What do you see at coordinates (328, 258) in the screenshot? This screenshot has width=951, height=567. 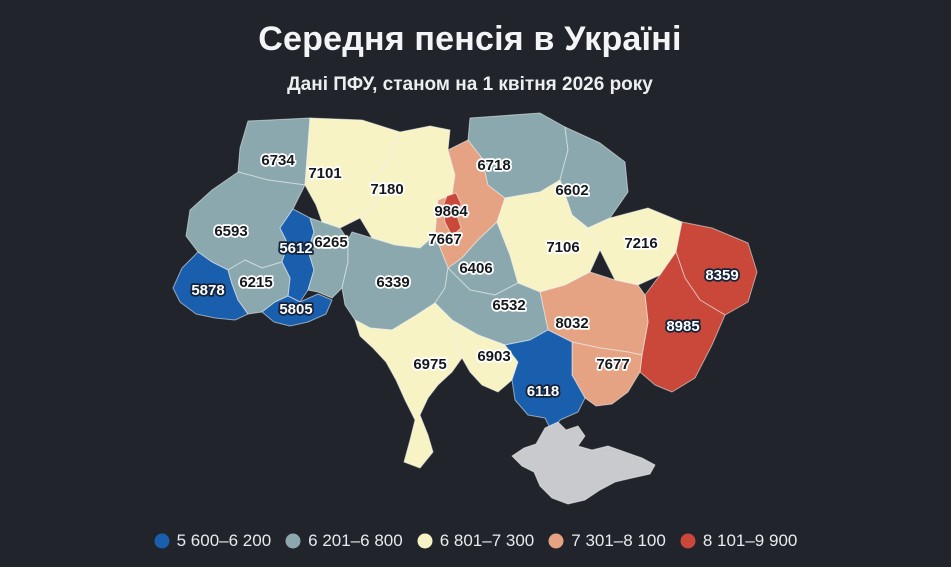 I see `region-khmelnytskyi` at bounding box center [328, 258].